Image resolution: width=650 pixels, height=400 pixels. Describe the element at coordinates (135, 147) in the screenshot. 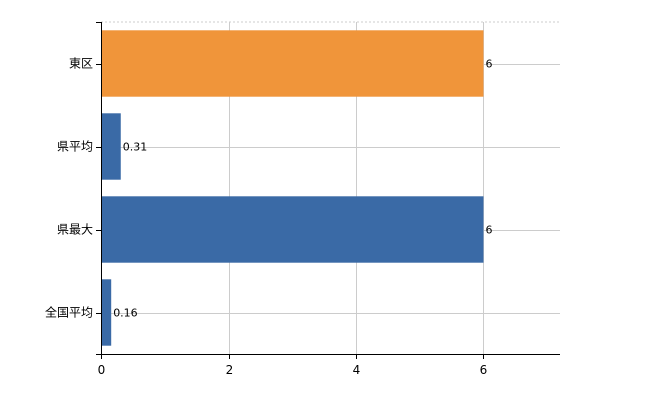

I see `data-label-1: 0.31` at that location.